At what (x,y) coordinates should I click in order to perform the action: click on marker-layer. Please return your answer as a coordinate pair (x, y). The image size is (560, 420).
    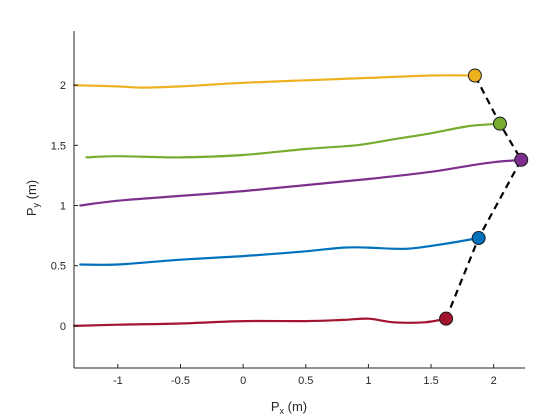
    Looking at the image, I should click on (484, 197).